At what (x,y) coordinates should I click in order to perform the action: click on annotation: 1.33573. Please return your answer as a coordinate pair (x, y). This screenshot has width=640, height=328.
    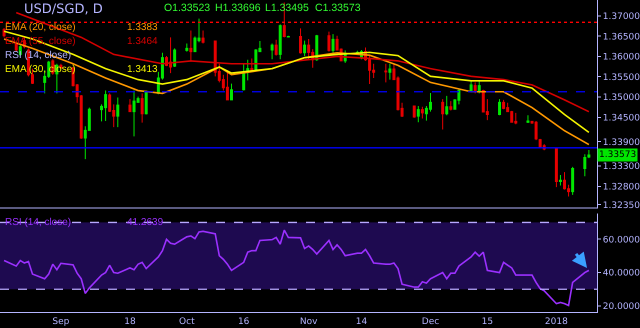
    Looking at the image, I should click on (617, 155).